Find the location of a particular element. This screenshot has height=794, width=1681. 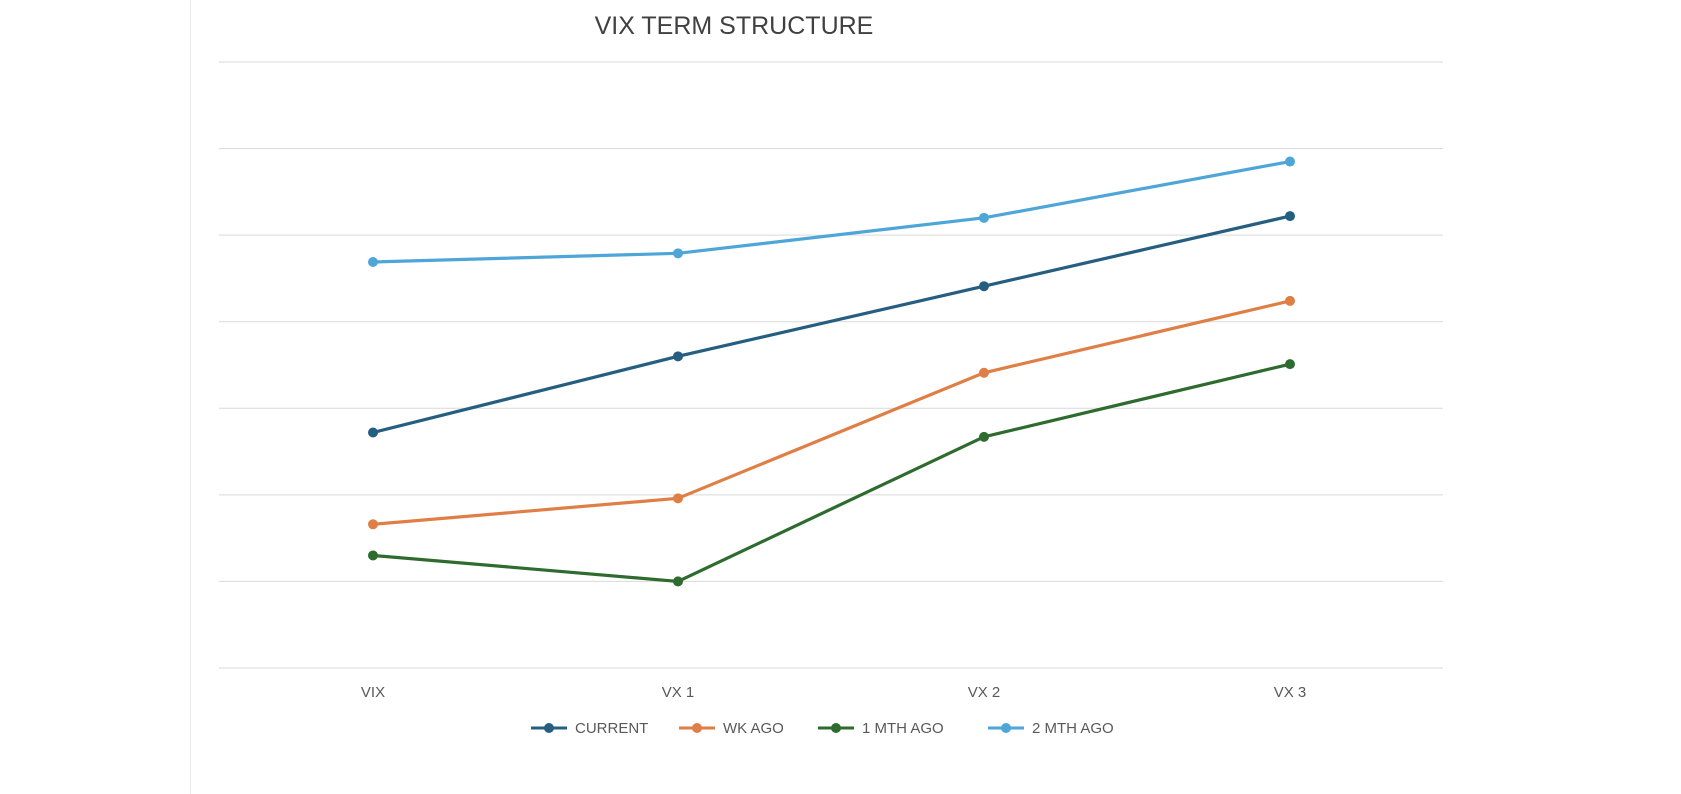

legend-label: CURRENT is located at coordinates (611, 728).